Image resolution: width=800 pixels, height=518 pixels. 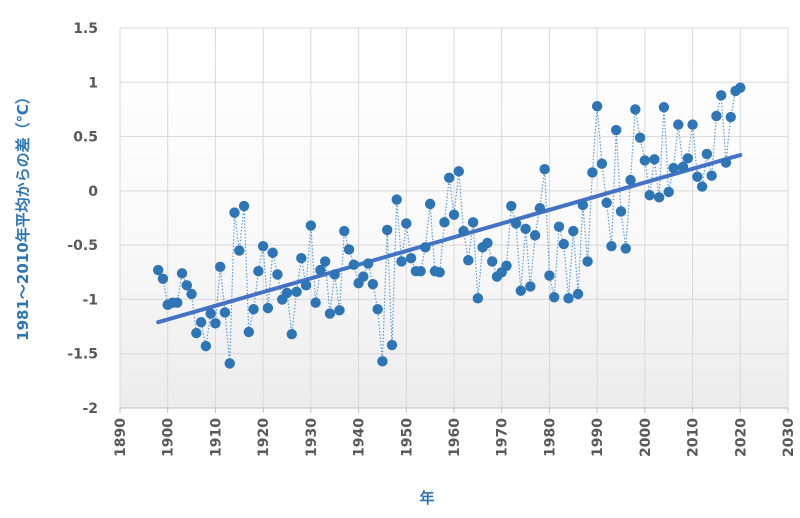 What do you see at coordinates (694, 437) in the screenshot?
I see `x-tick-label: 2010` at bounding box center [694, 437].